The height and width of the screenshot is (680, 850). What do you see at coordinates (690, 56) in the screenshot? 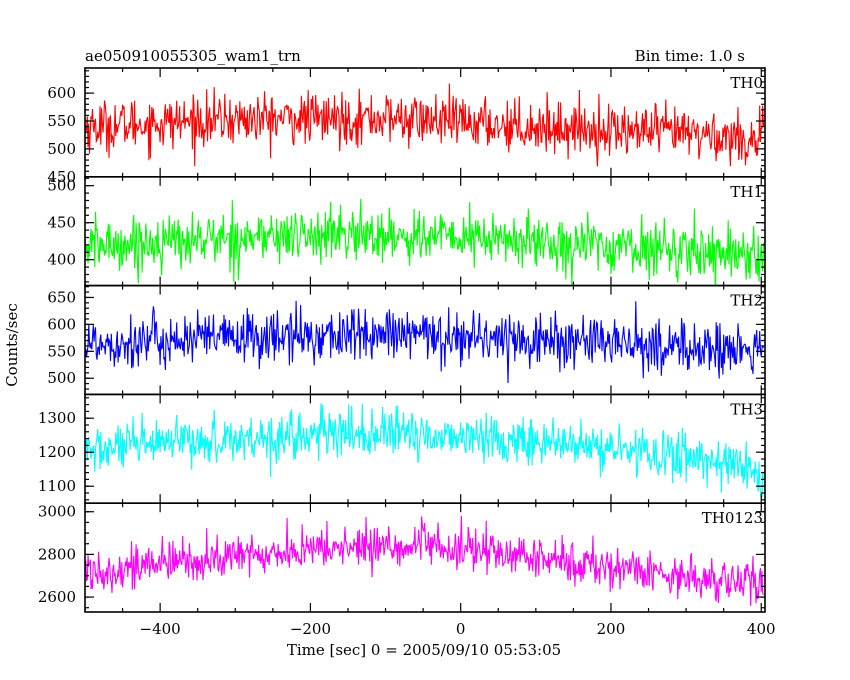
I see `bin-time-label: Bin time: 1.0 s` at bounding box center [690, 56].